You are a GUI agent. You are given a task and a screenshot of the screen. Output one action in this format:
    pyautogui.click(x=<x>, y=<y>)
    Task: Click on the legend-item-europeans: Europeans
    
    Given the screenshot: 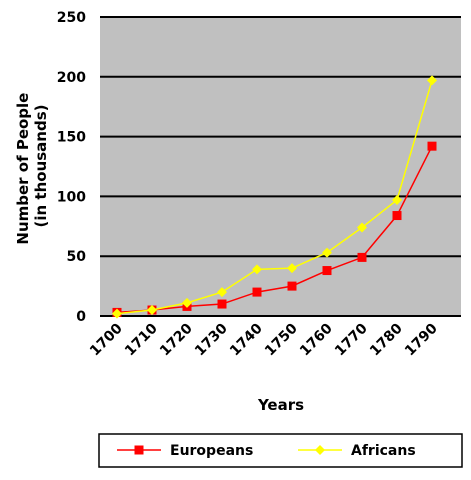 What is the action you would take?
    pyautogui.click(x=185, y=451)
    